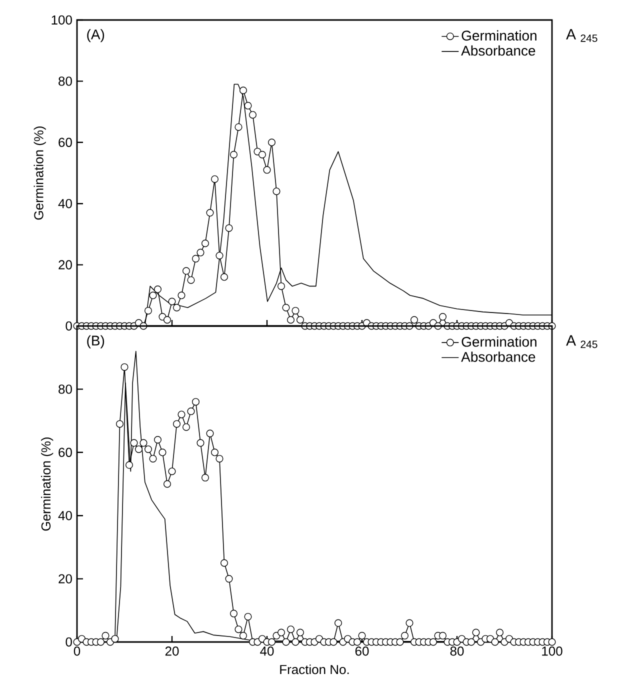 The image size is (618, 696). I want to click on x-tick-label: 40, so click(267, 651).